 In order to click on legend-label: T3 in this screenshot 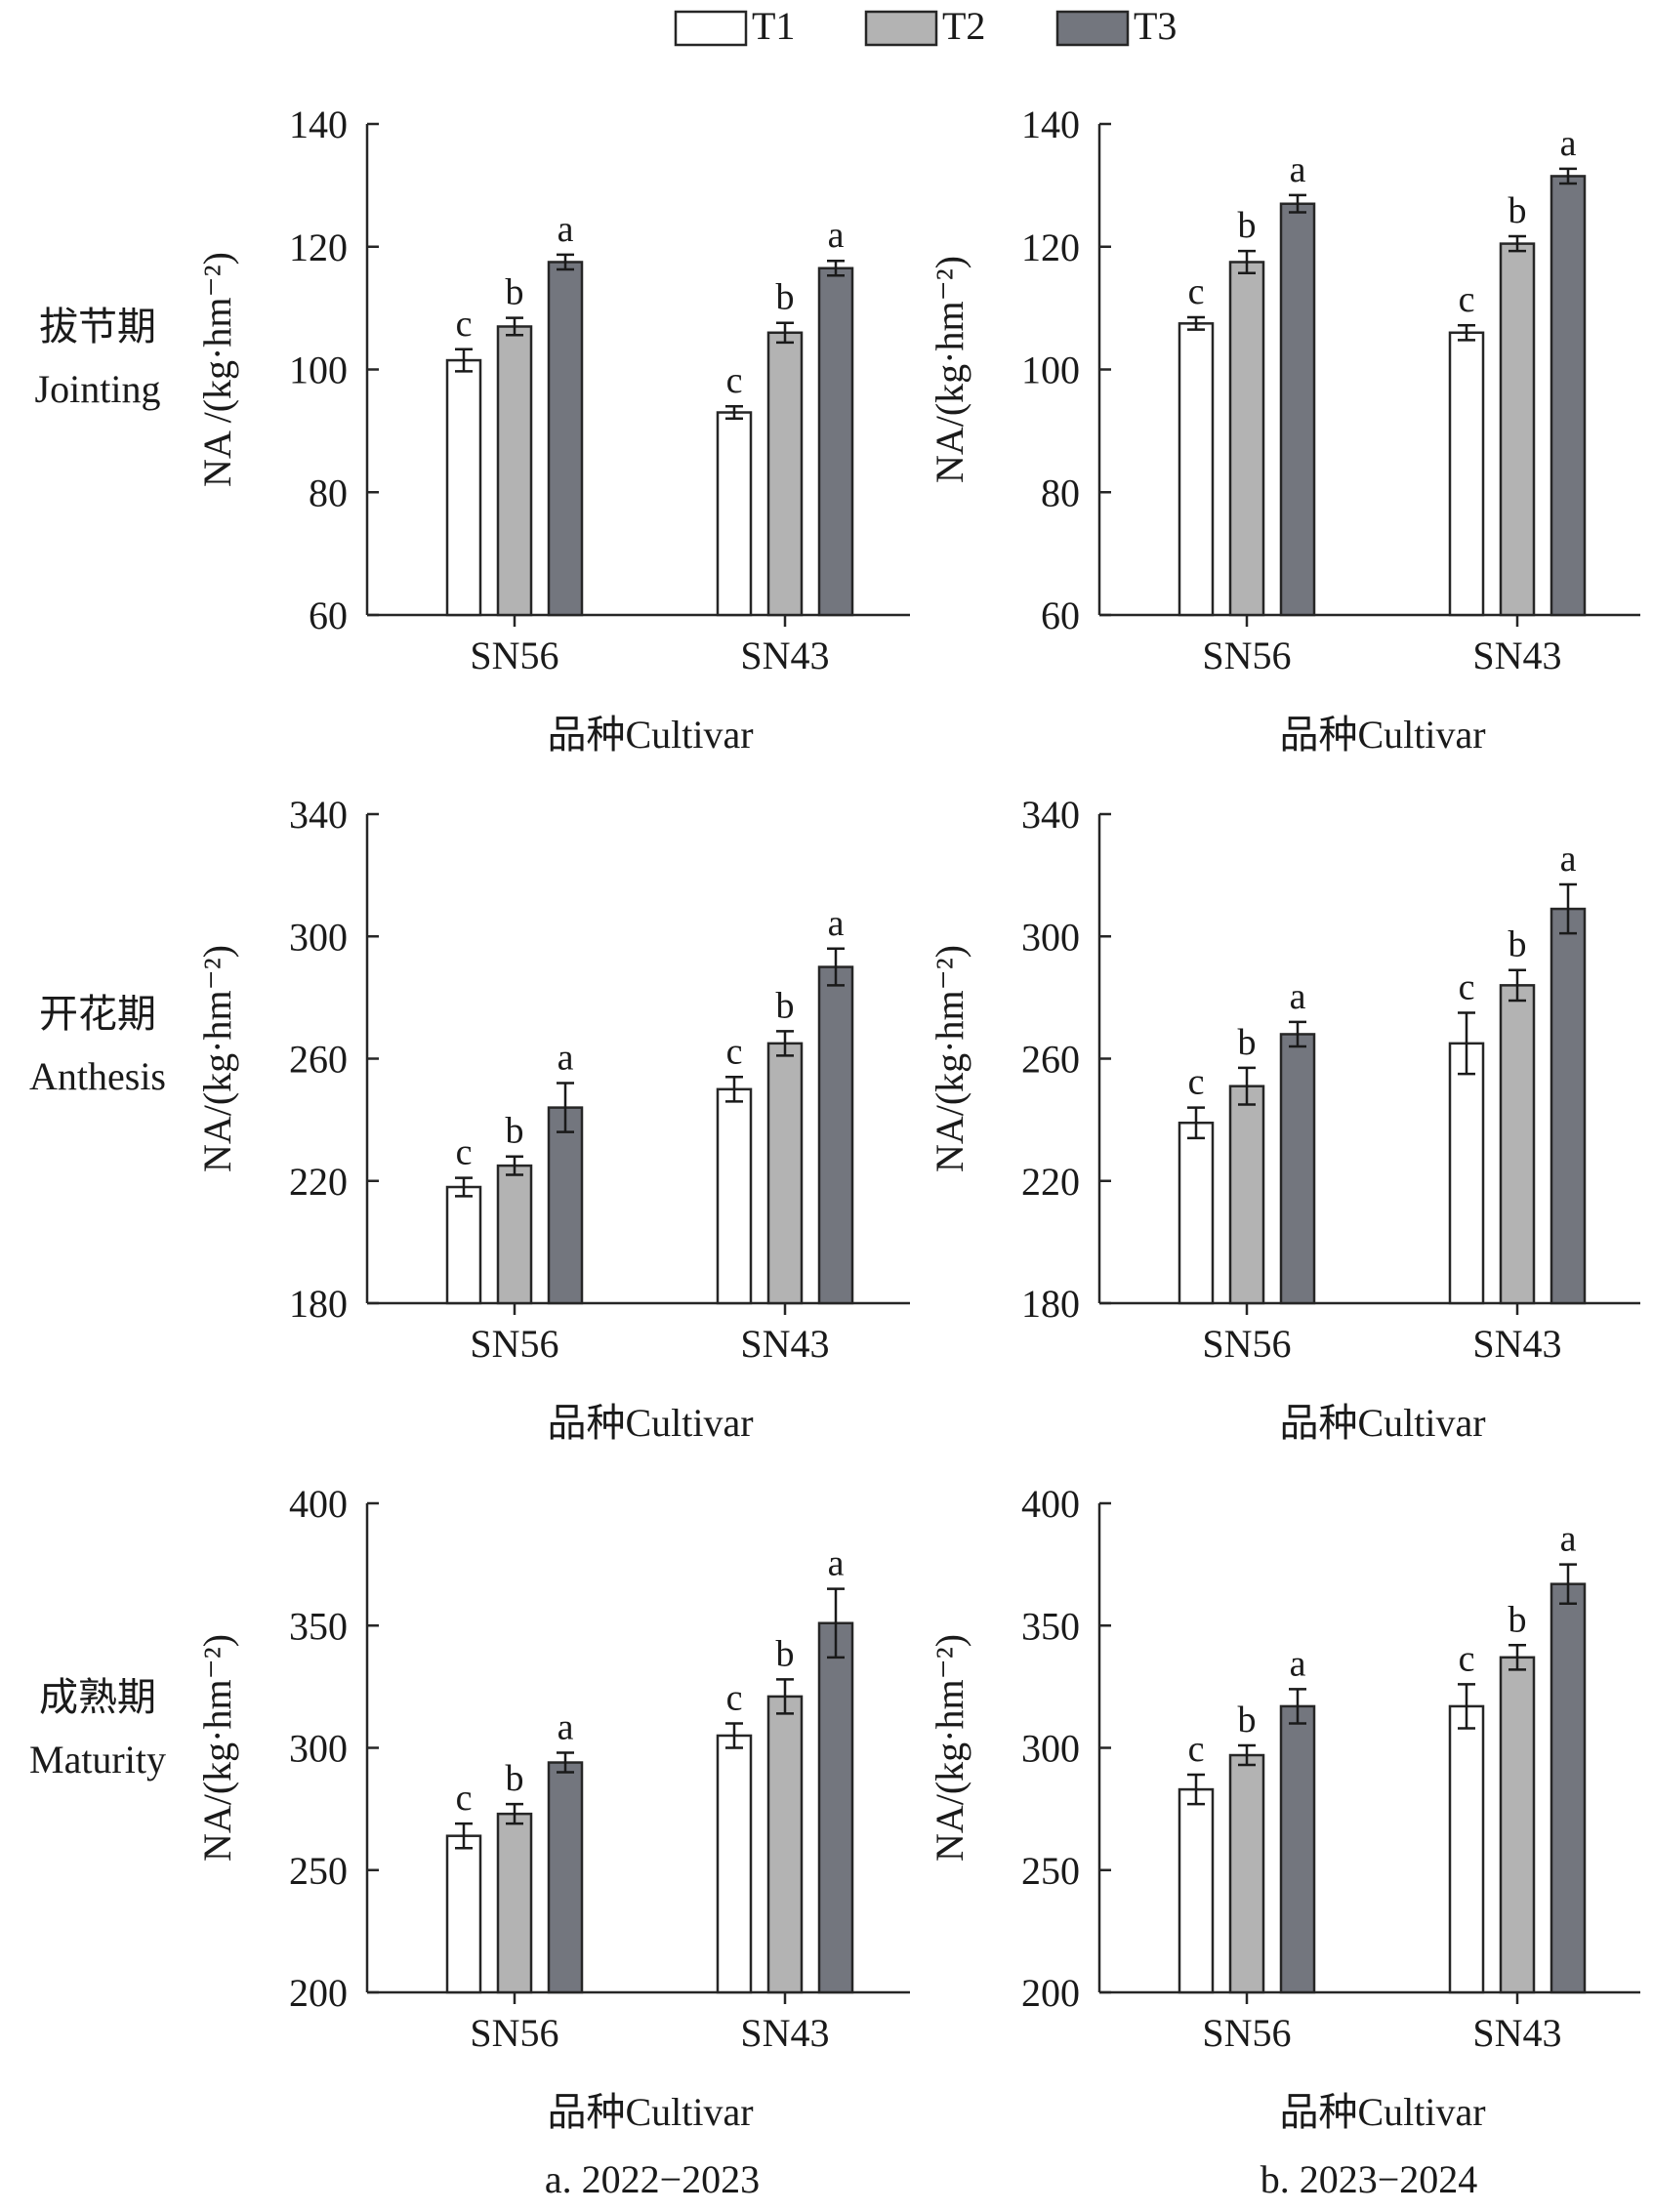, I will do `click(1155, 26)`.